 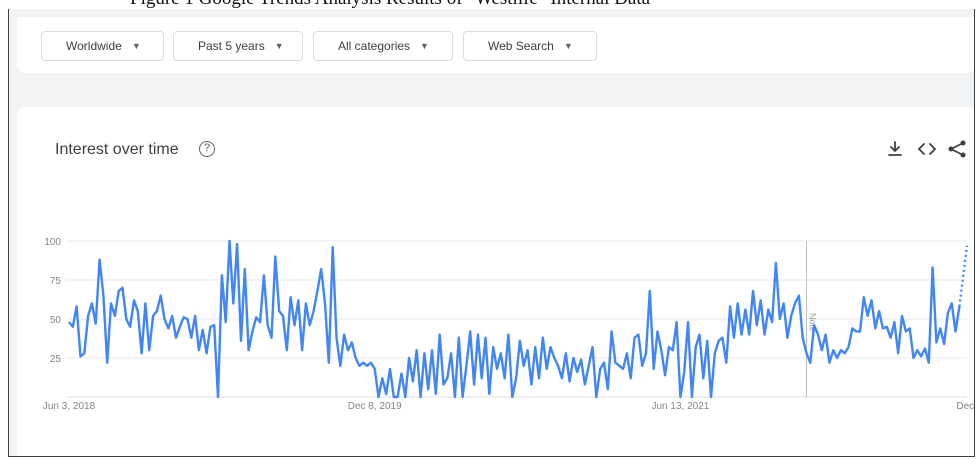 I want to click on category-filter: All categories ▼, so click(x=383, y=46).